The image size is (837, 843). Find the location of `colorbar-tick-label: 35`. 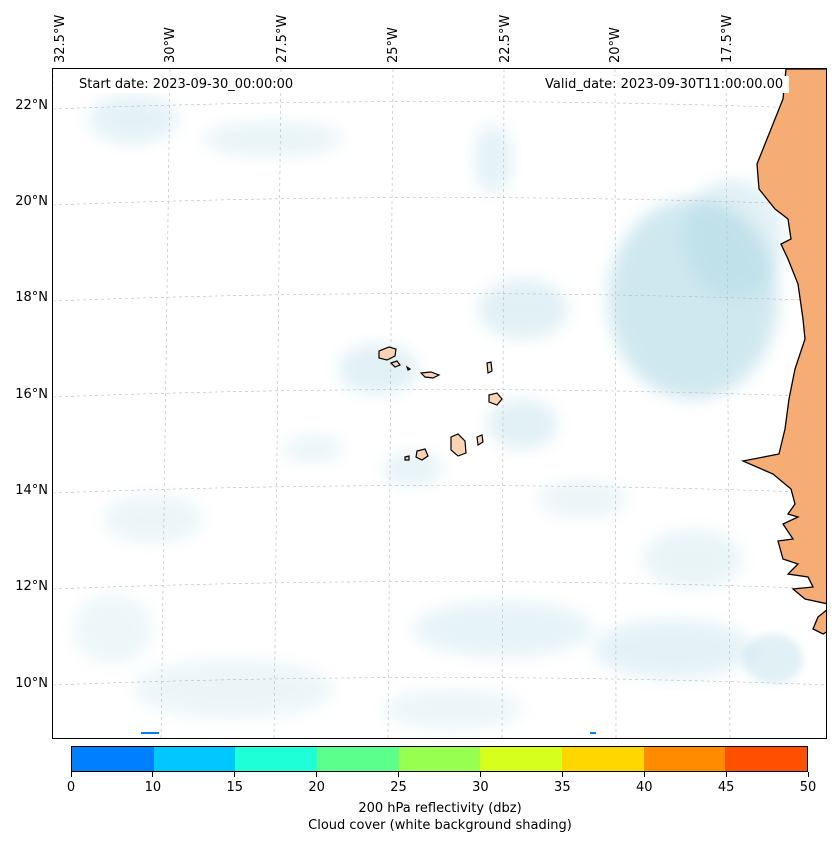

colorbar-tick-label: 35 is located at coordinates (562, 787).